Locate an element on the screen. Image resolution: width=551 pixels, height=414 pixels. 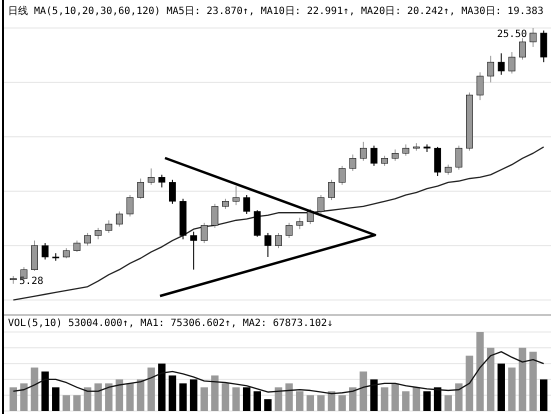
text: MA20日: 20.242↑, is located at coordinates (408, 11).